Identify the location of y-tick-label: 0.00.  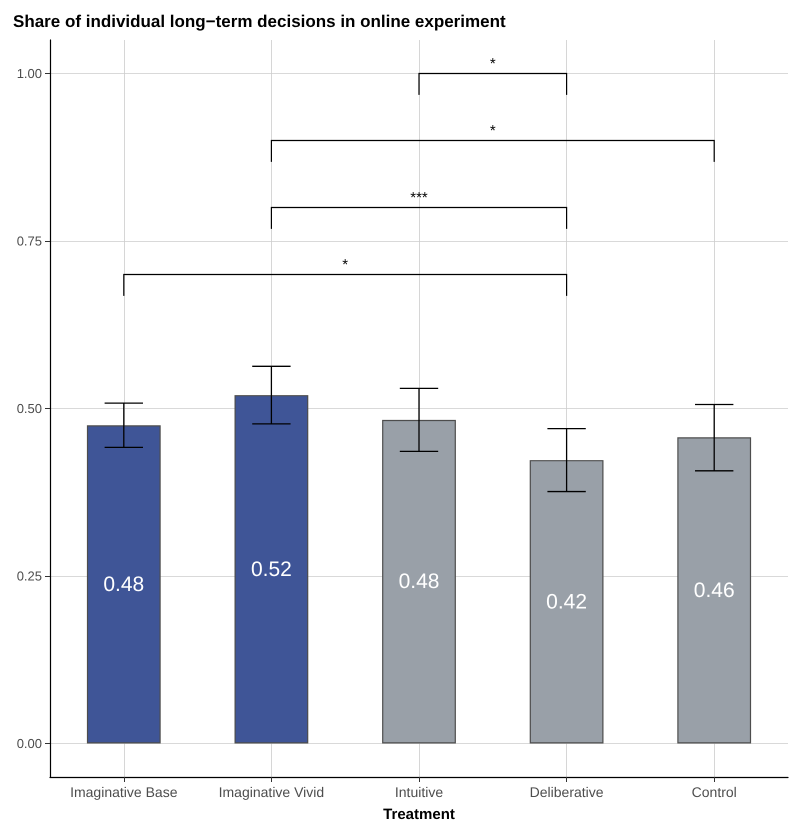
(29, 743).